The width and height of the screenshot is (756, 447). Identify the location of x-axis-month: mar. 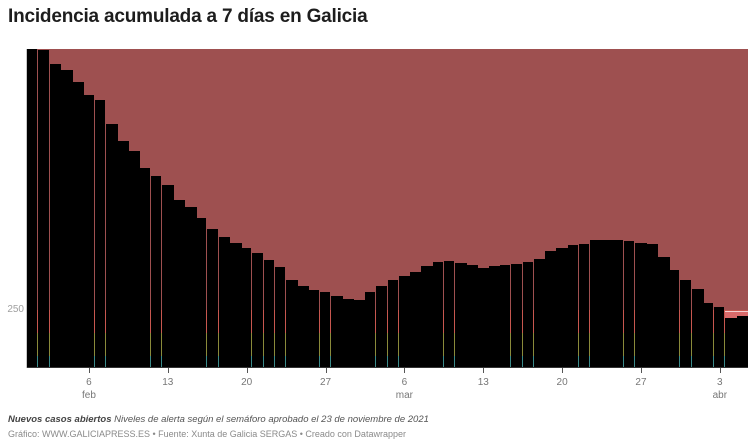
(404, 395).